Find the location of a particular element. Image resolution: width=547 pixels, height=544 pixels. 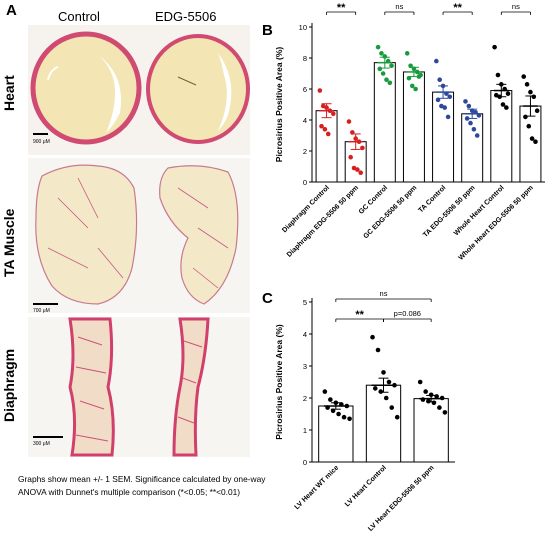

diaphragm-control-fibers is located at coordinates (92, 389).